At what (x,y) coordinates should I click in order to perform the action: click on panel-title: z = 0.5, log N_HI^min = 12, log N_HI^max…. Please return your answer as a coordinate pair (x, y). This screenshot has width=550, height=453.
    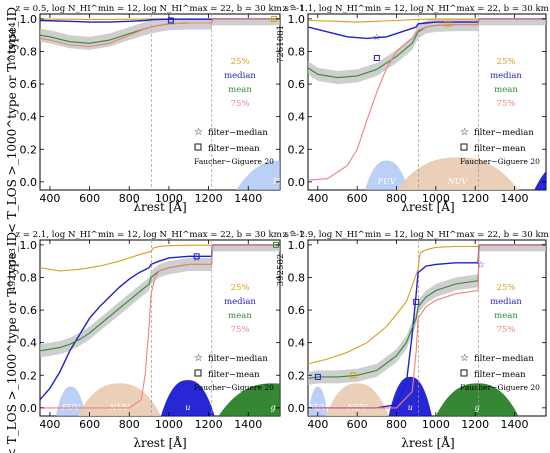
    Looking at the image, I should click on (159, 9).